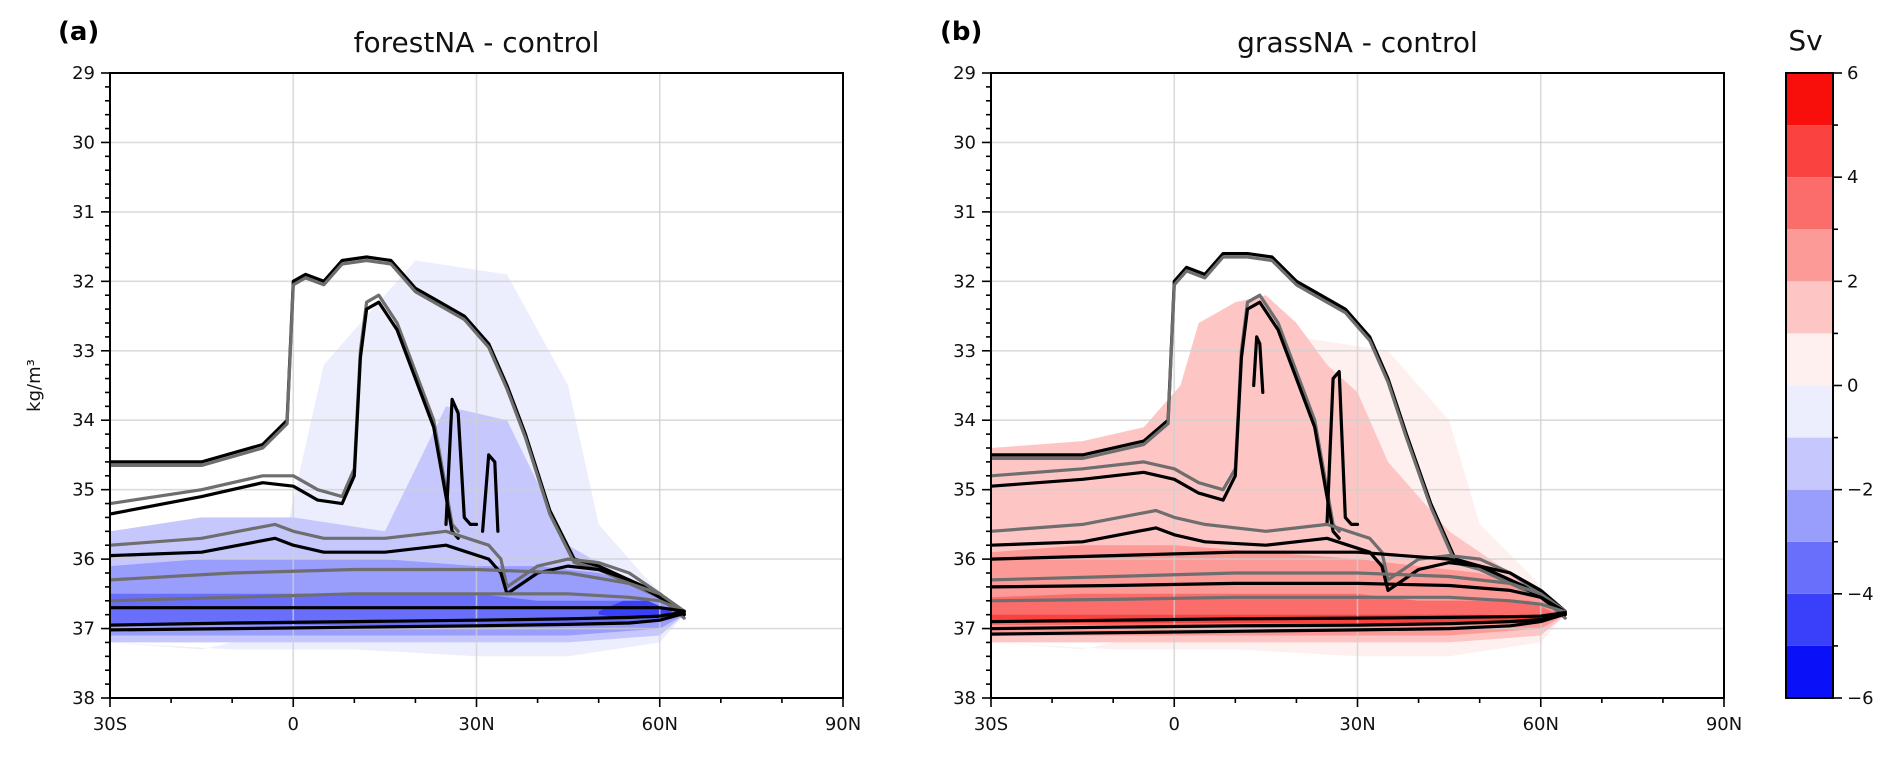 The image size is (1892, 760). I want to click on panel-label: (a), so click(78, 32).